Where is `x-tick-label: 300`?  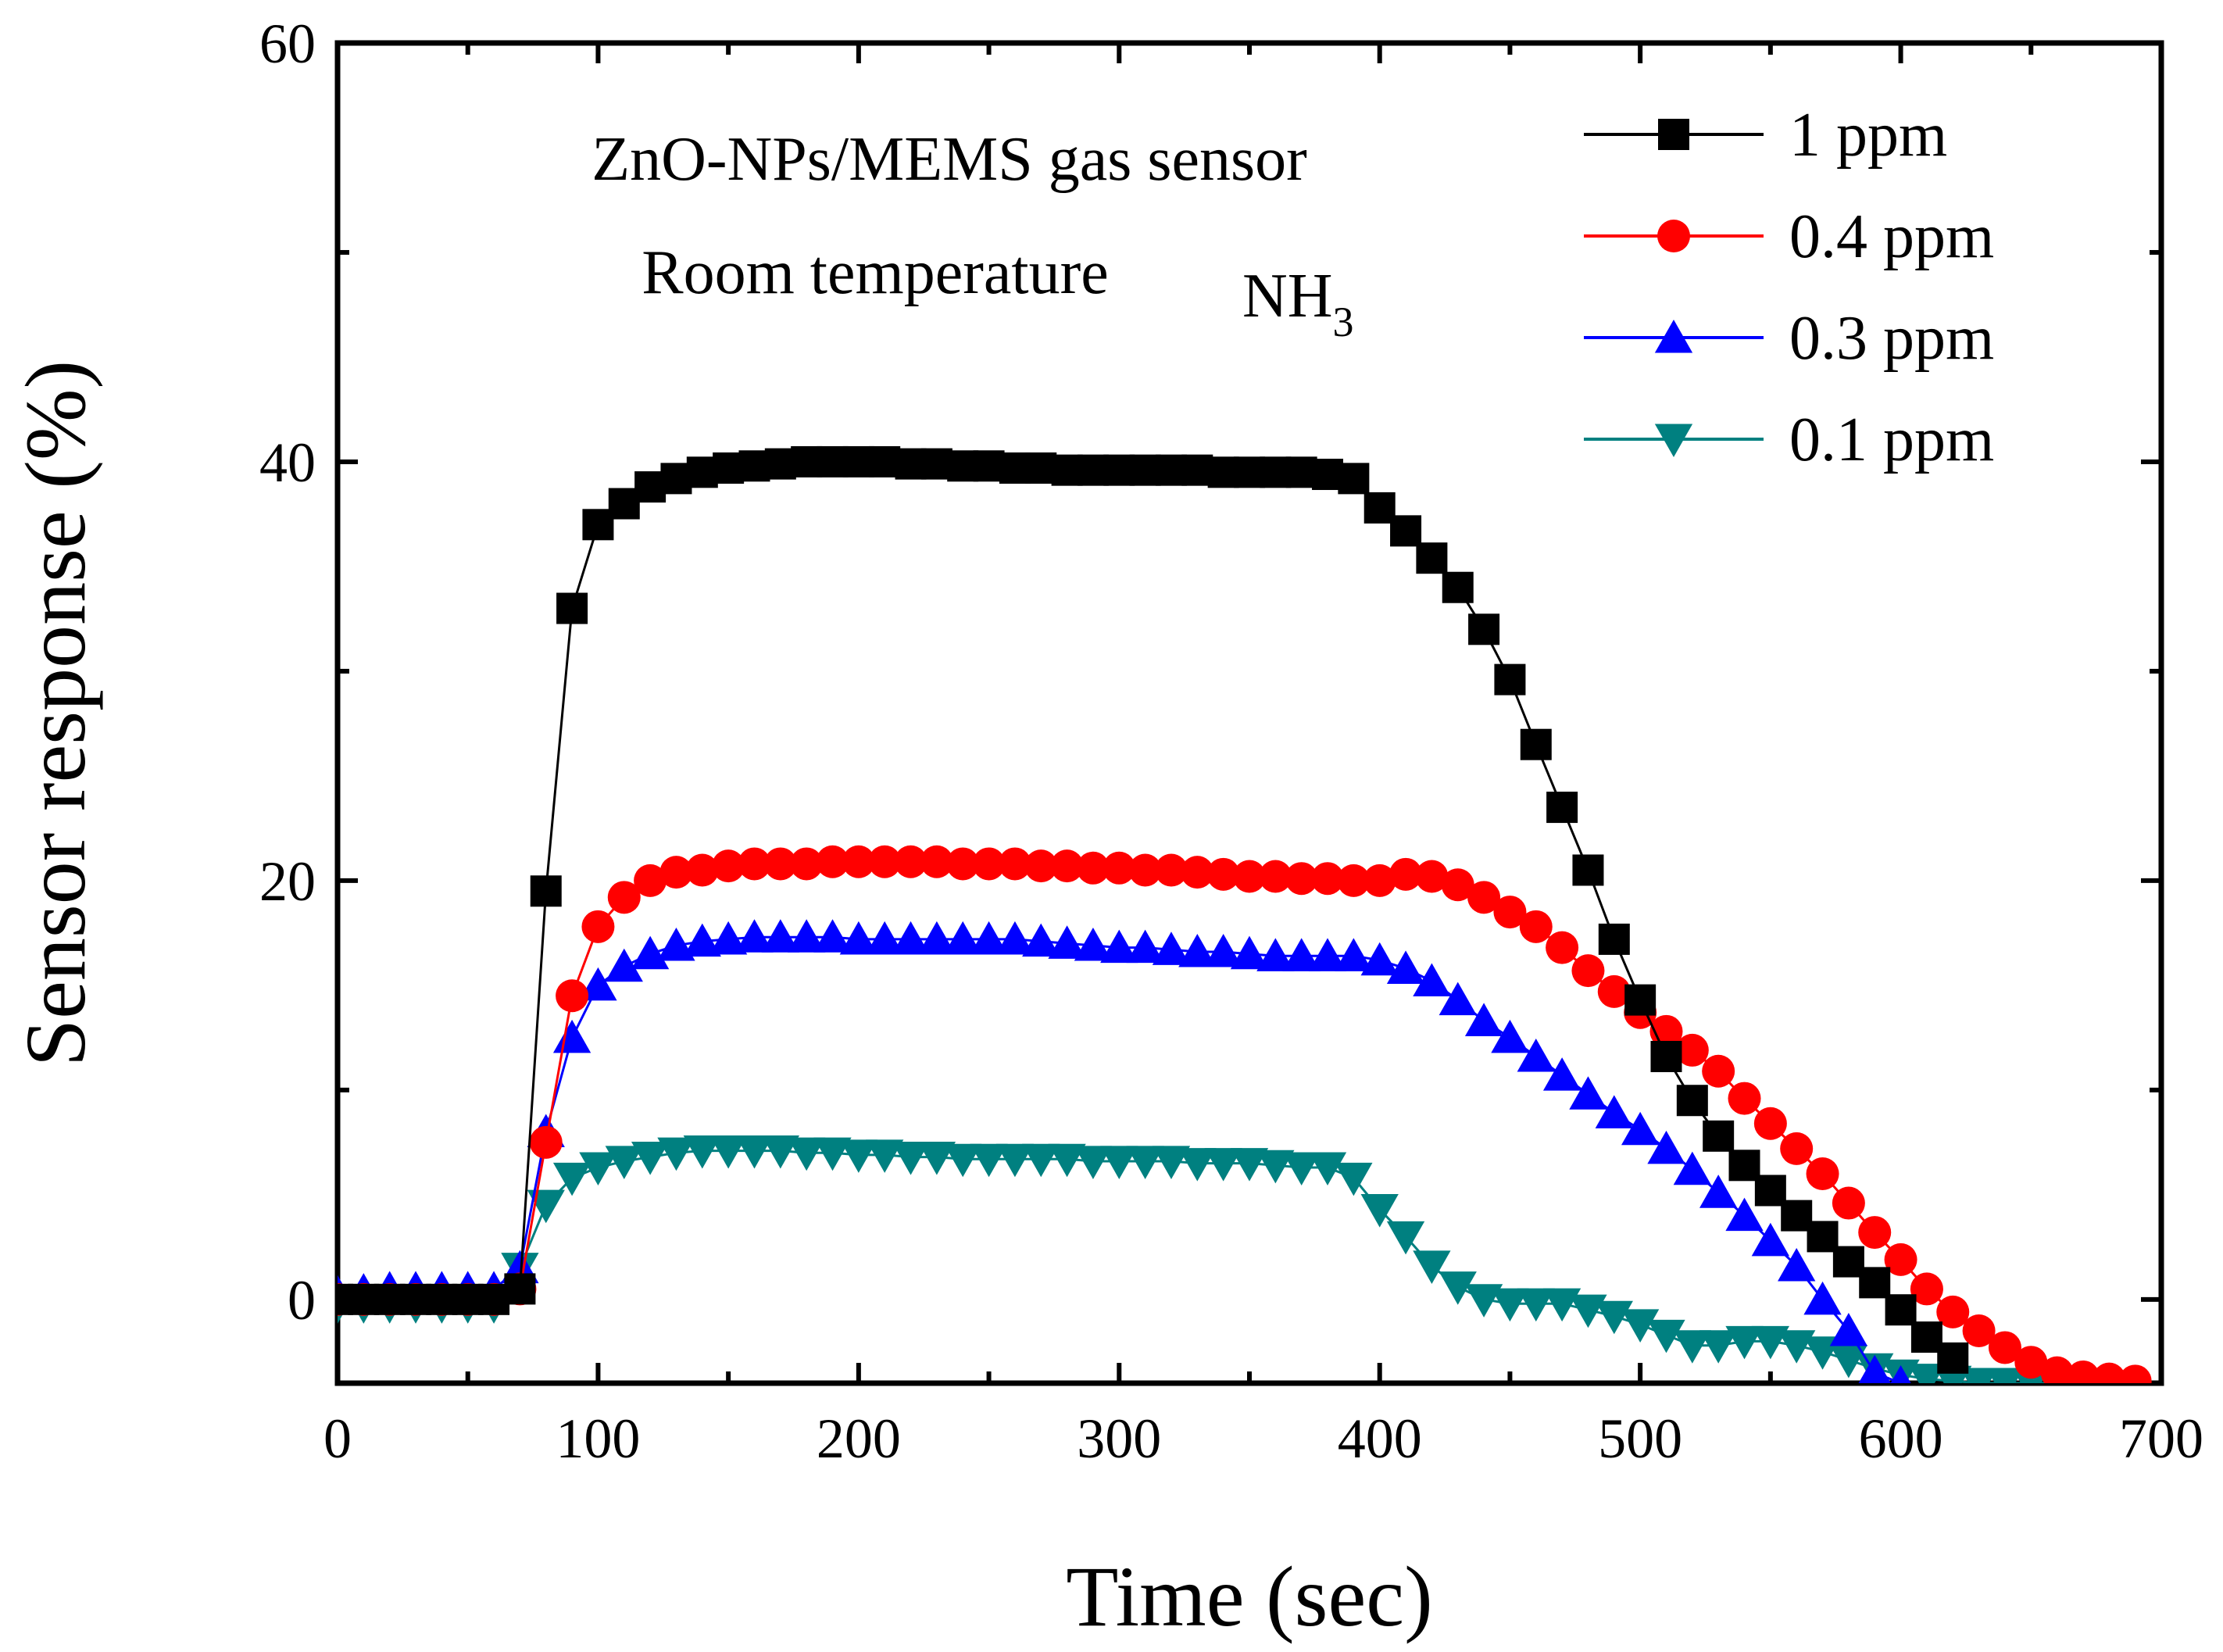
x-tick-label: 300 is located at coordinates (1119, 1438).